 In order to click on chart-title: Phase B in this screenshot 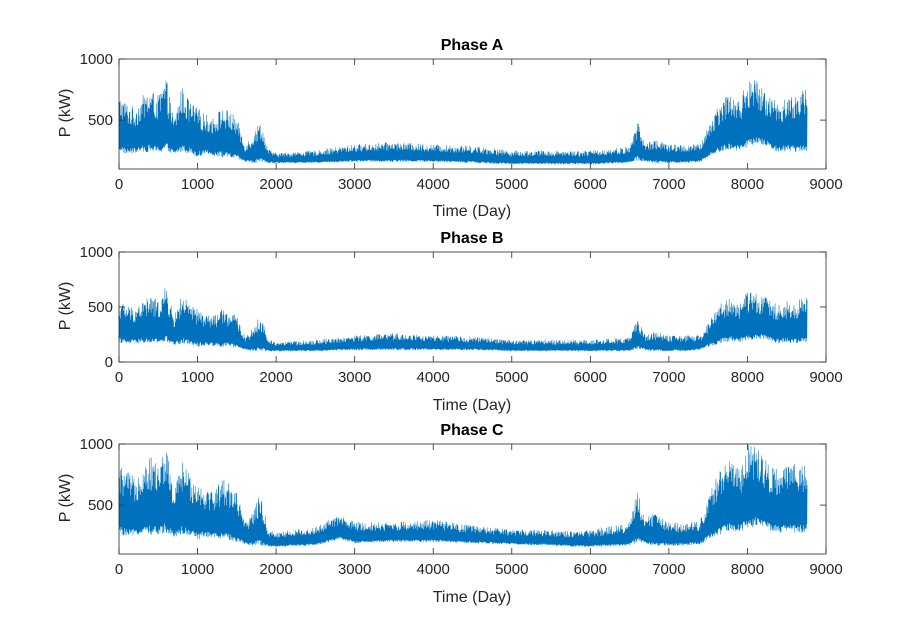, I will do `click(471, 238)`.